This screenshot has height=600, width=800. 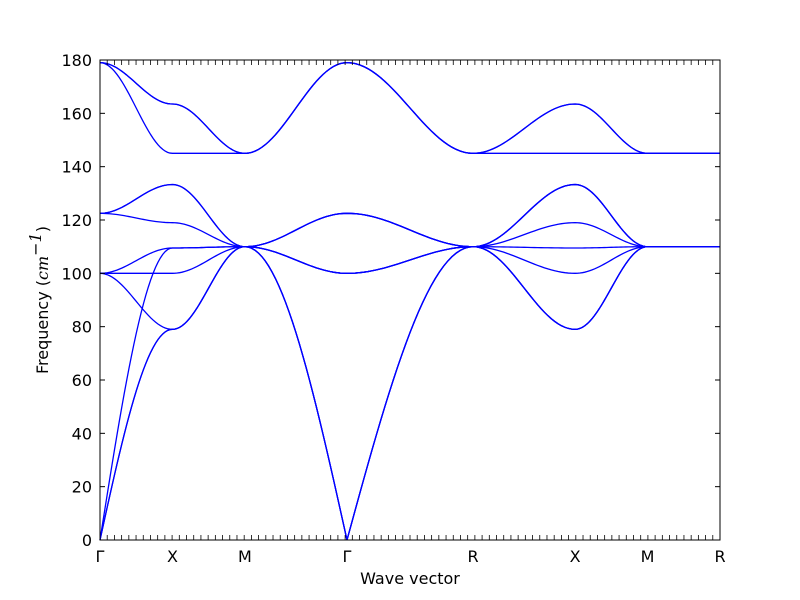 I want to click on y-axis-label-unit: cm, so click(x=42, y=268).